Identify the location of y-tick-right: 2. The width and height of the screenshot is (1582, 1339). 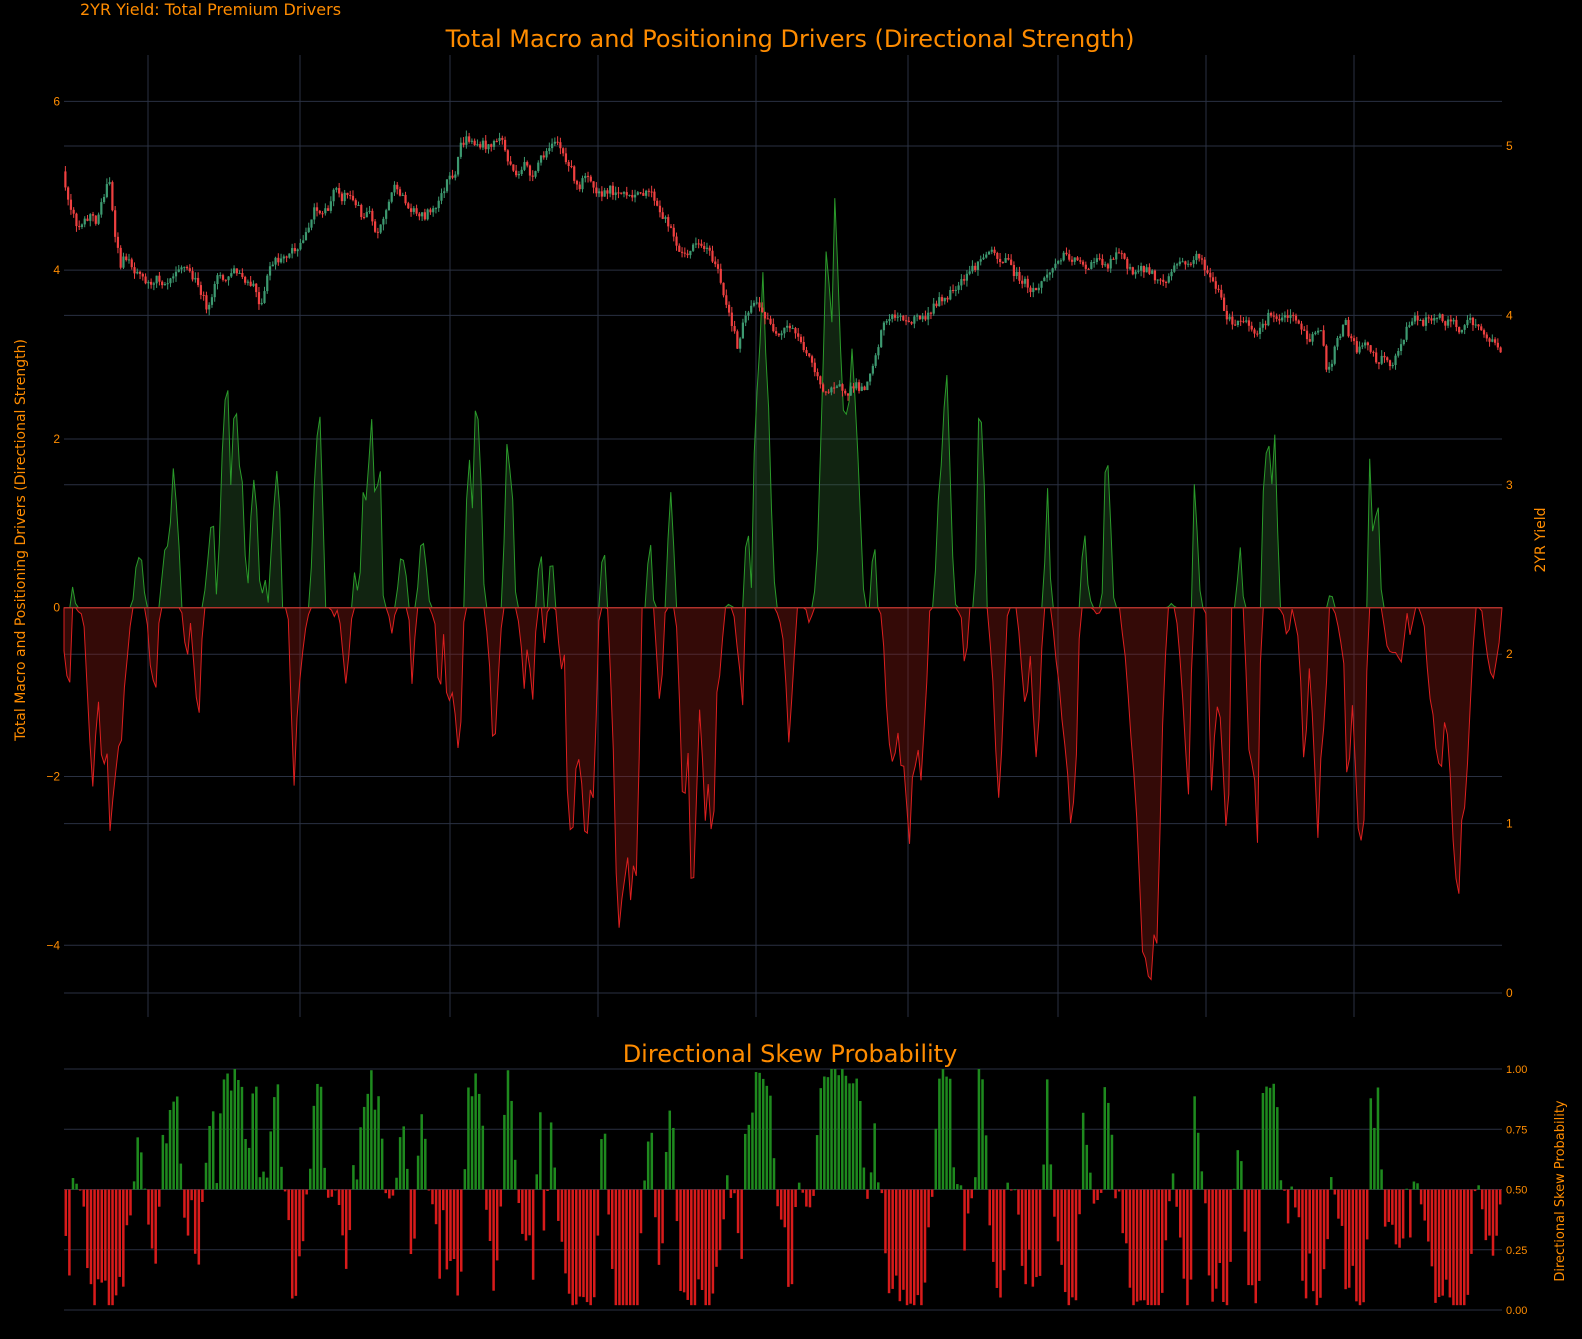
(1509, 654).